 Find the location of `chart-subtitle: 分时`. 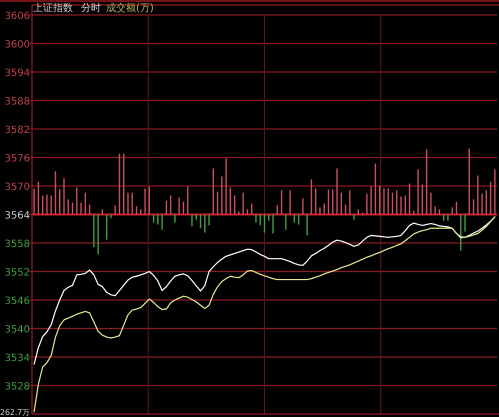

chart-subtitle: 分时 is located at coordinates (91, 8).